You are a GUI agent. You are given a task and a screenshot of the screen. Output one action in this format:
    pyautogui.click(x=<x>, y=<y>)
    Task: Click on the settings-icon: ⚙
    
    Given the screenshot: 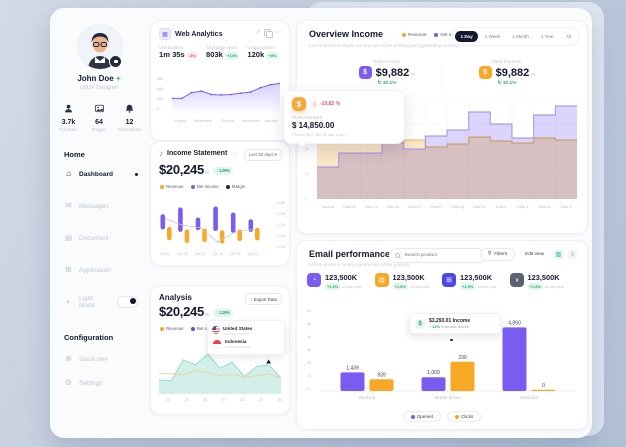 What is the action you would take?
    pyautogui.click(x=68, y=382)
    